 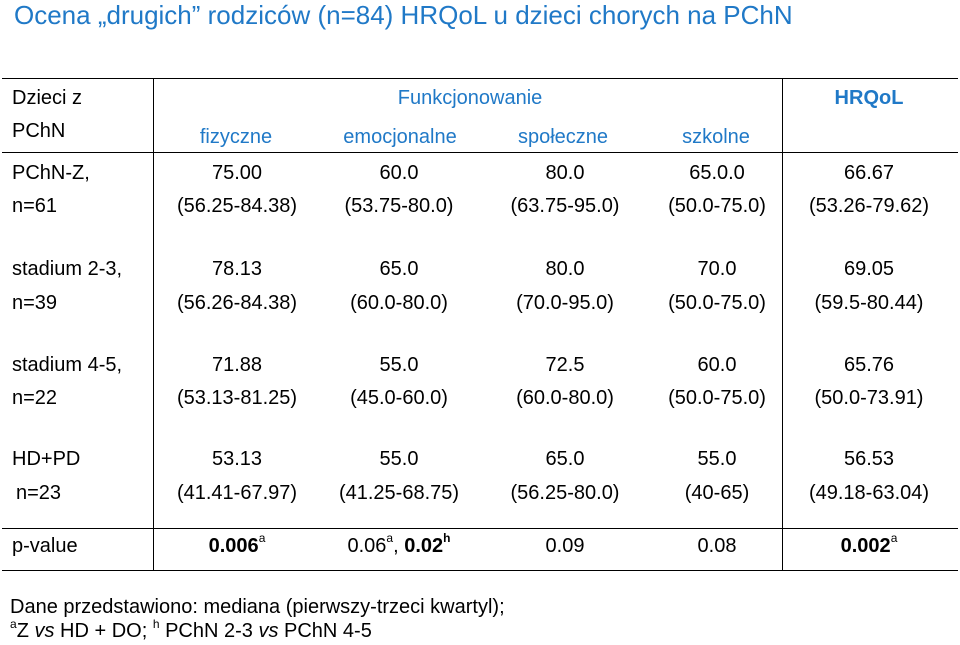 I want to click on header-fizyczne: fizyczne, so click(x=236, y=137).